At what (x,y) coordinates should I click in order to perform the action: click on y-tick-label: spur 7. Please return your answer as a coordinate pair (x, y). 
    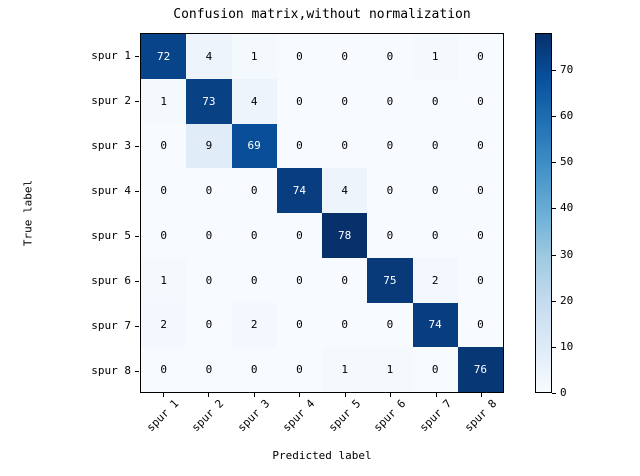
    Looking at the image, I should click on (111, 325).